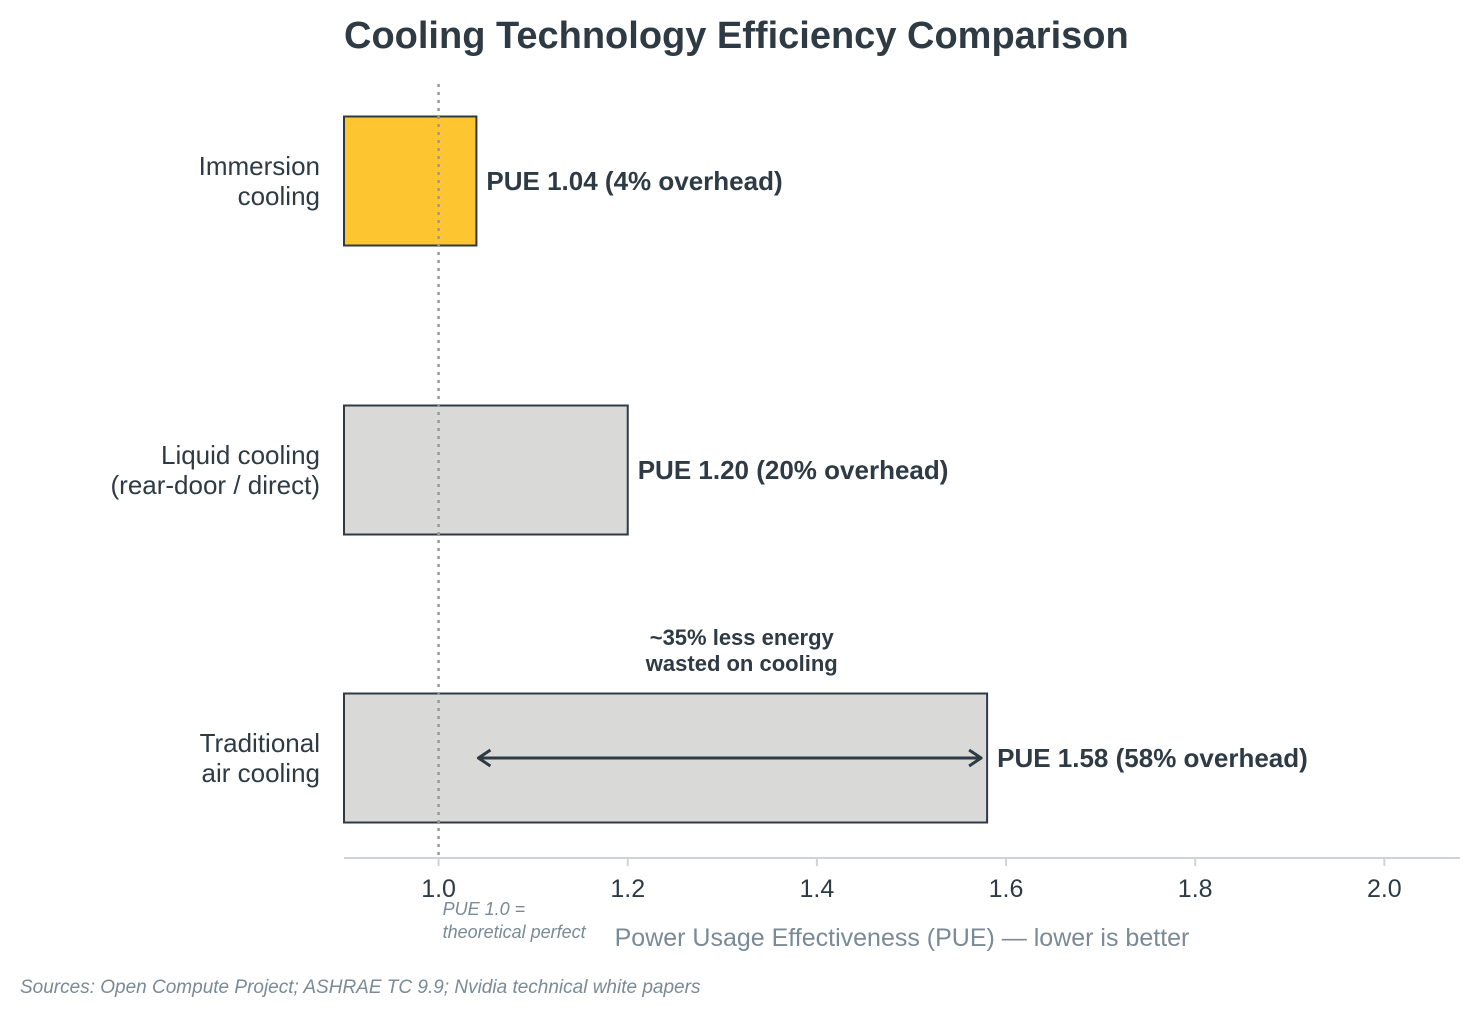 This screenshot has width=1480, height=1022. Describe the element at coordinates (975, 758) in the screenshot. I see `annotation-arrow-head-right` at that location.